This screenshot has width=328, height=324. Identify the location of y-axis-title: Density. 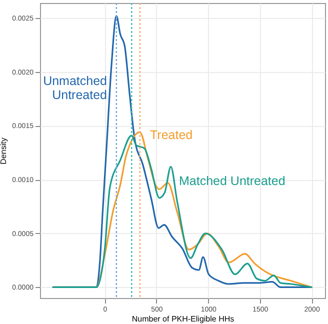
(4, 151).